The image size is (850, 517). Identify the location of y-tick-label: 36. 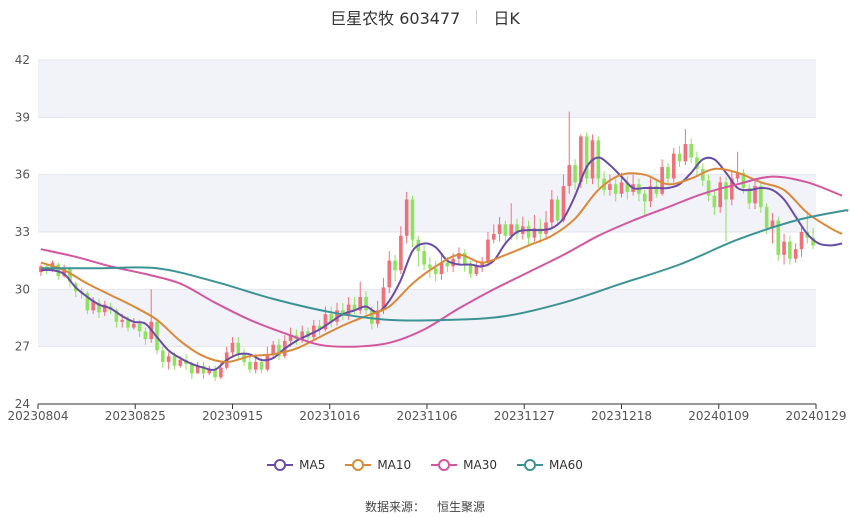
(22, 175).